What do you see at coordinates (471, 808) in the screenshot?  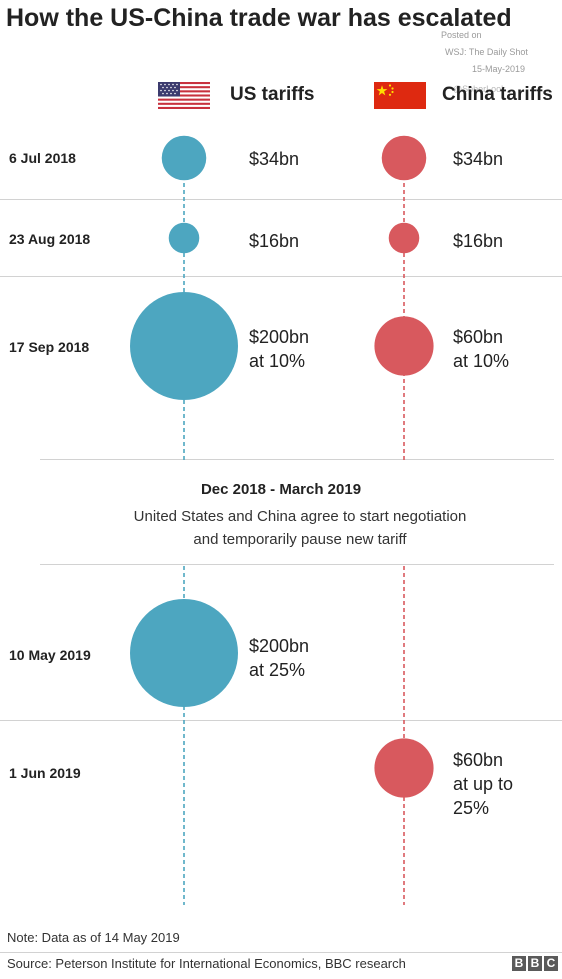 I see `china-rate-label: 25%` at bounding box center [471, 808].